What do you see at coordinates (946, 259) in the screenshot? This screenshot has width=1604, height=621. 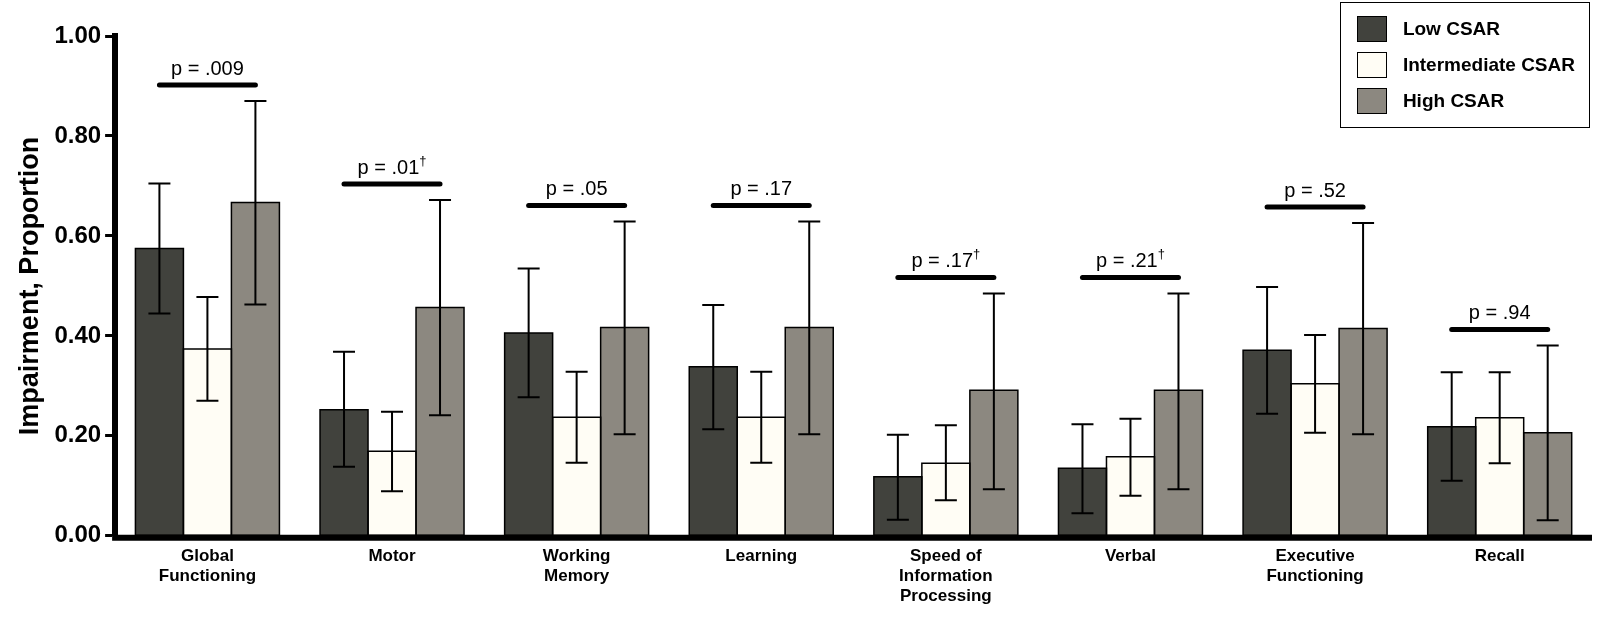 I see `annotation: p = .17†` at bounding box center [946, 259].